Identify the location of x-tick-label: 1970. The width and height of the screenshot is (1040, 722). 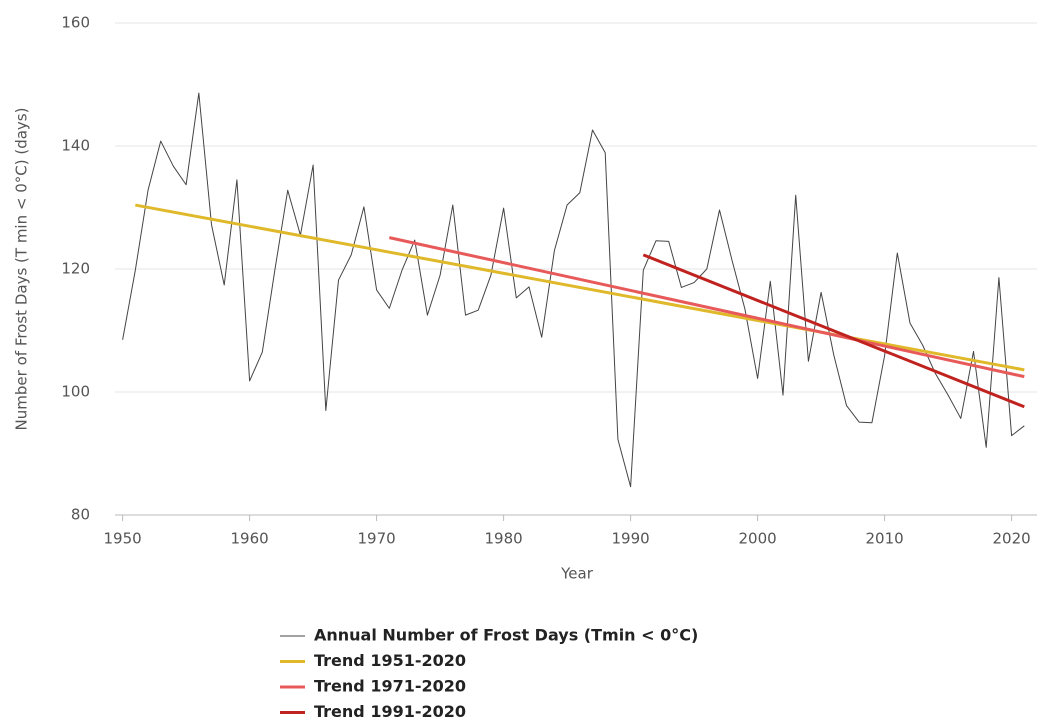
(377, 539).